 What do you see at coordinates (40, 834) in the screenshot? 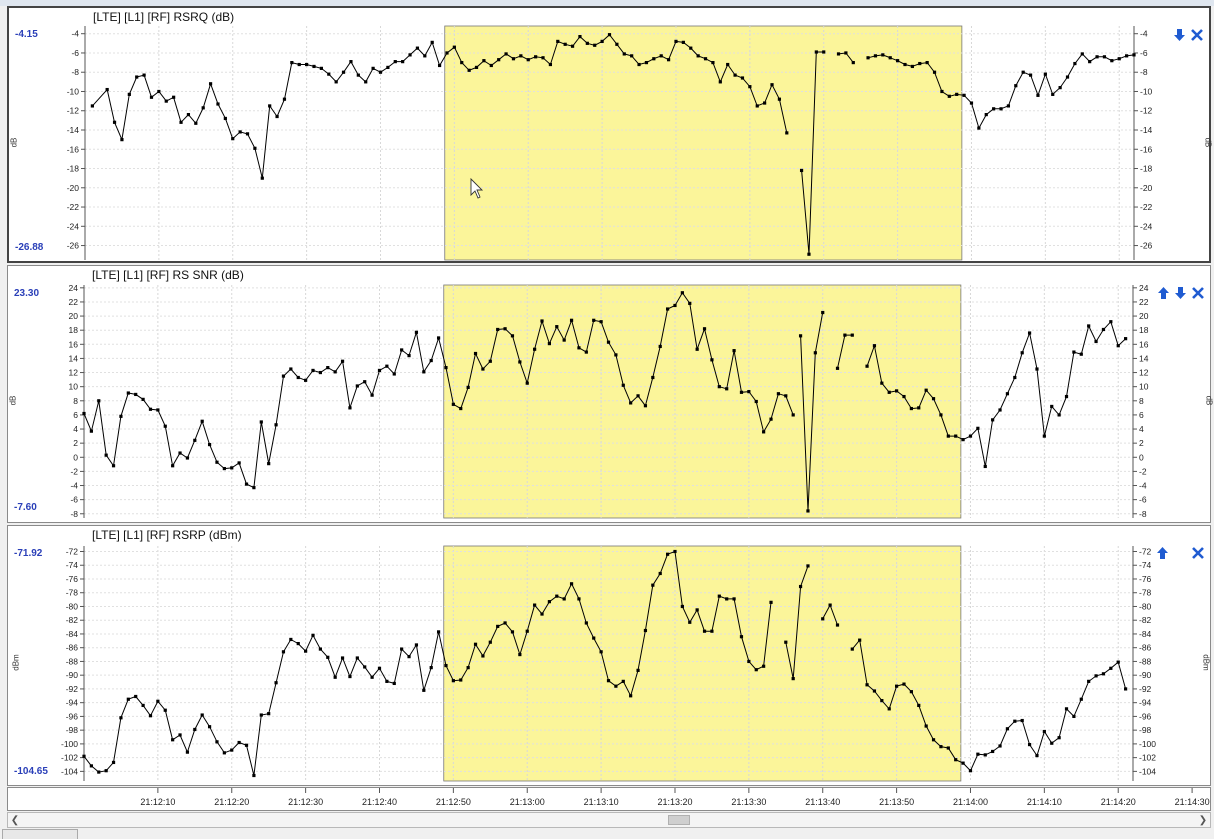
I see `bottom-tab` at bounding box center [40, 834].